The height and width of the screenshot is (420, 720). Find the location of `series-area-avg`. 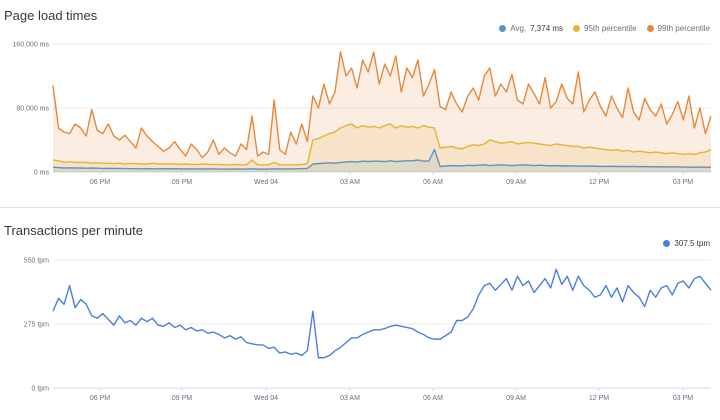

series-area-avg is located at coordinates (382, 160).